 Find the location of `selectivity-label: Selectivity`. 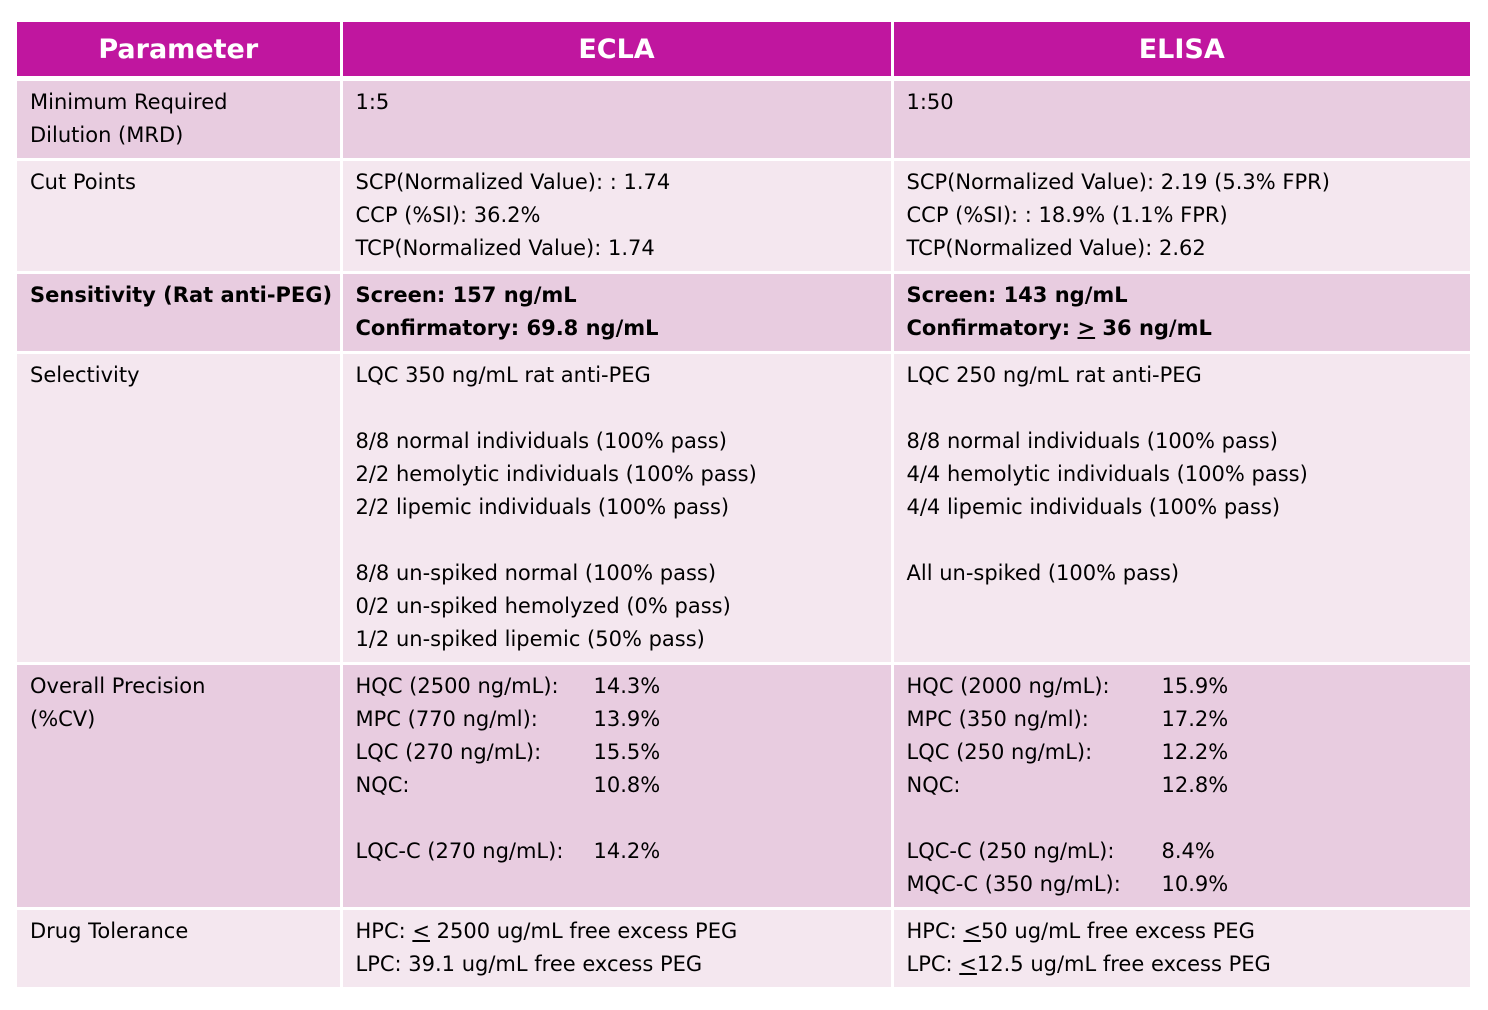

selectivity-label: Selectivity is located at coordinates (180, 508).